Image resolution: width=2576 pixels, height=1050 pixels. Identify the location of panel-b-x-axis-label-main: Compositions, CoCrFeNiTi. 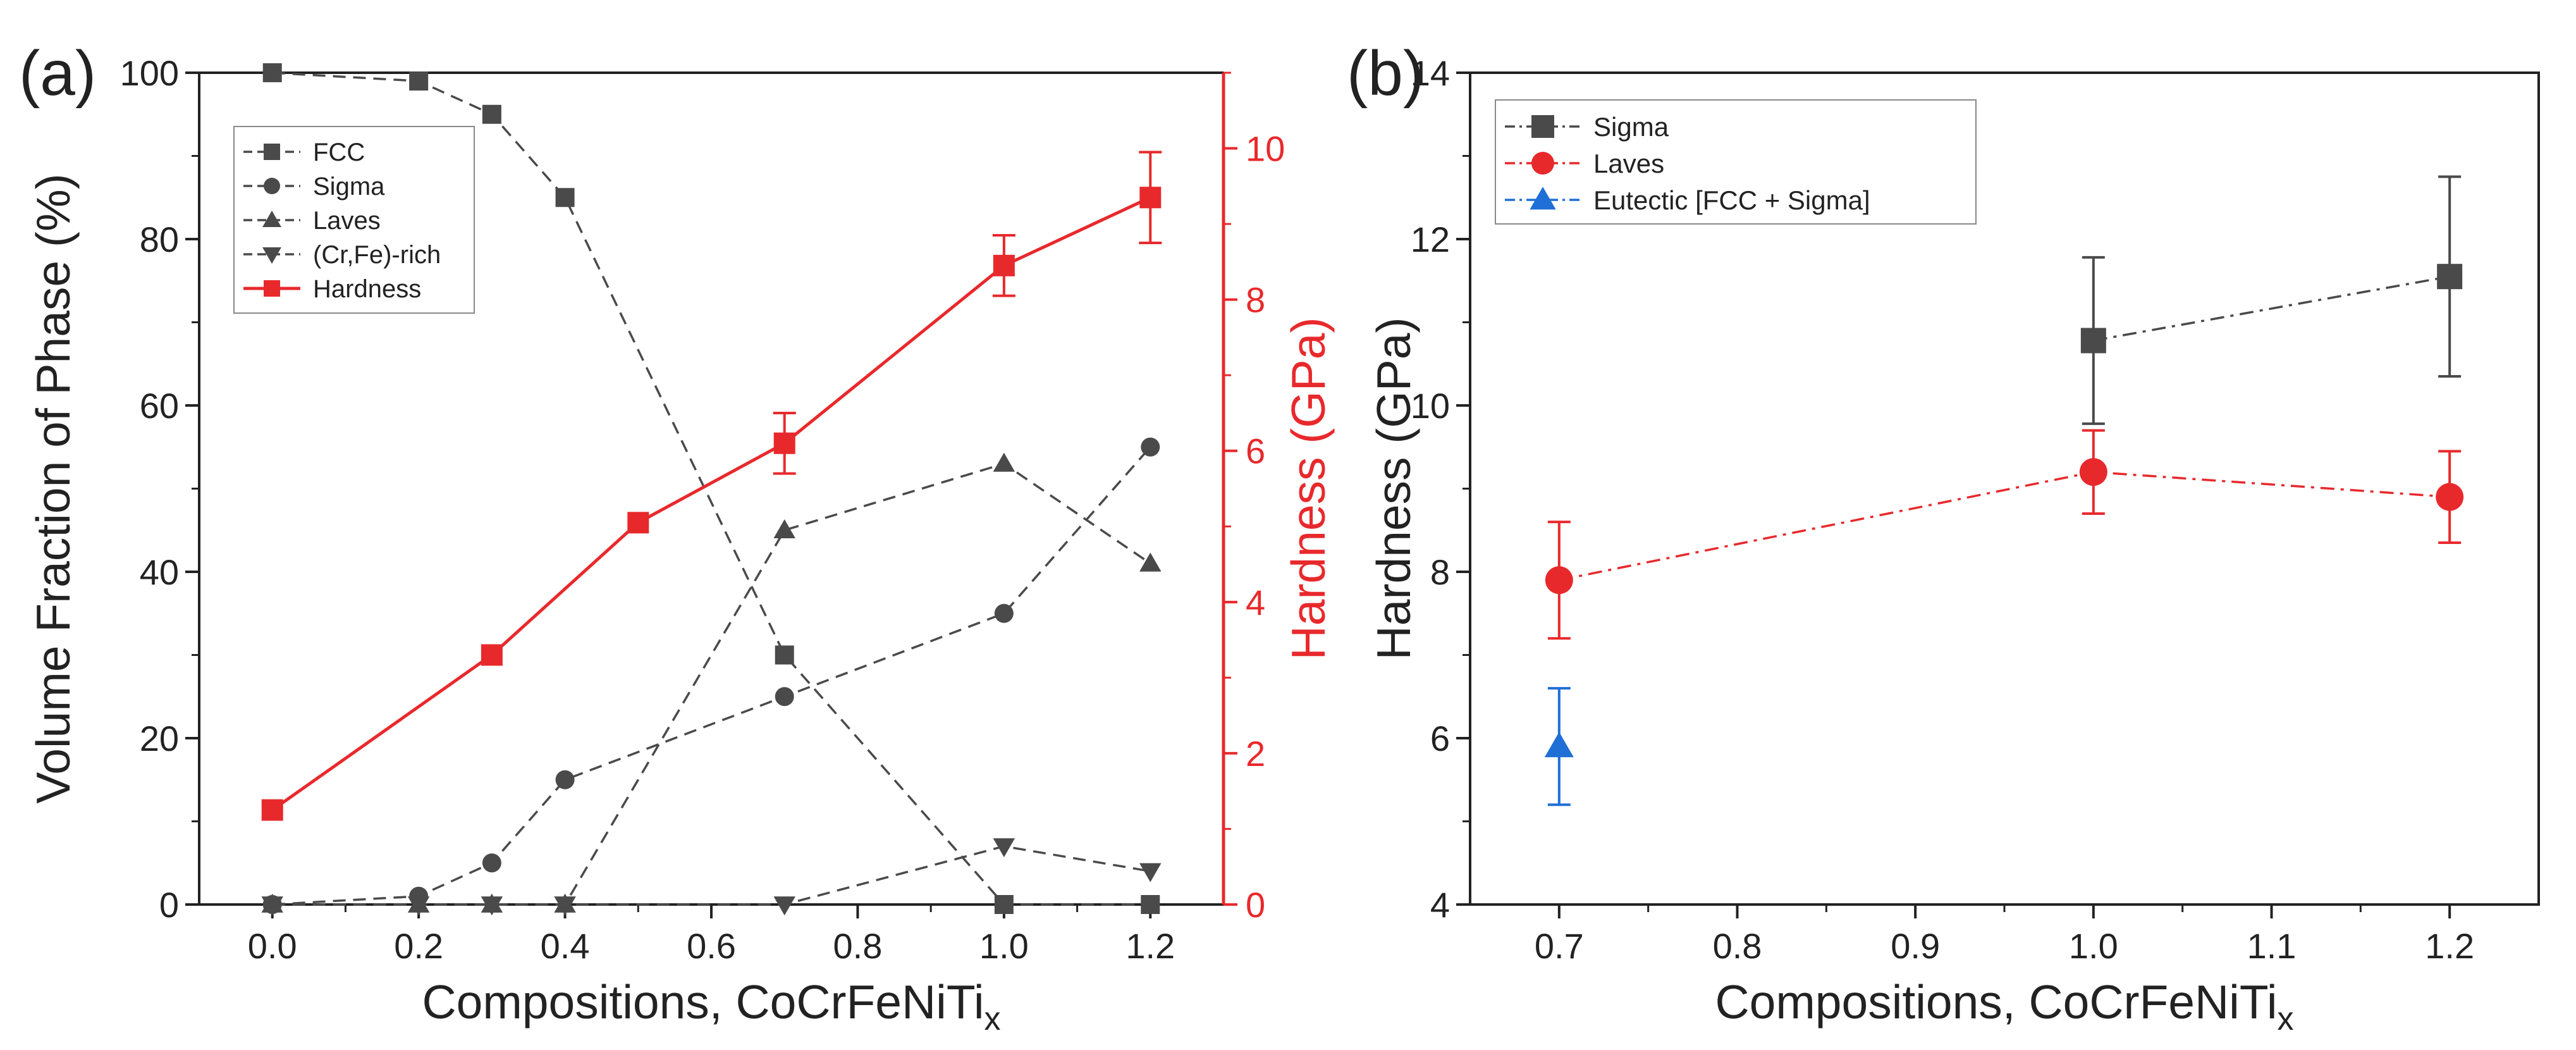
(1996, 1001).